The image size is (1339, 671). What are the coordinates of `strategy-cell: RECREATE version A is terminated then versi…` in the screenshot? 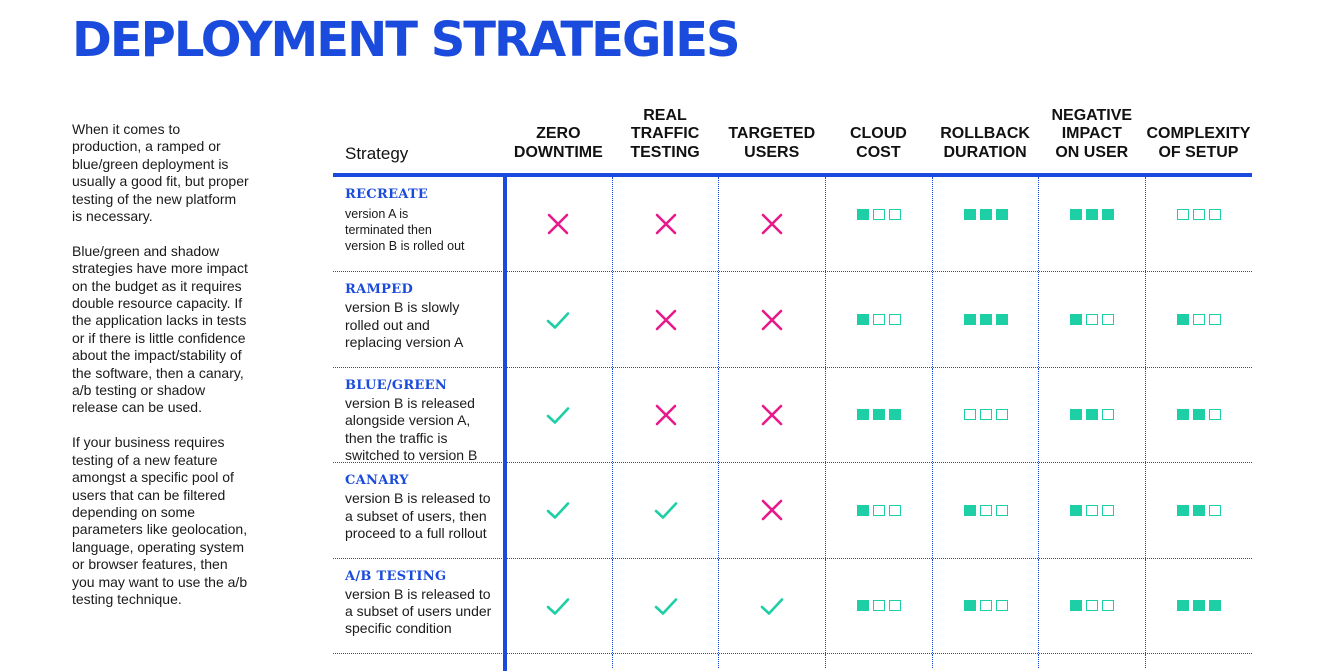 It's located at (419, 224).